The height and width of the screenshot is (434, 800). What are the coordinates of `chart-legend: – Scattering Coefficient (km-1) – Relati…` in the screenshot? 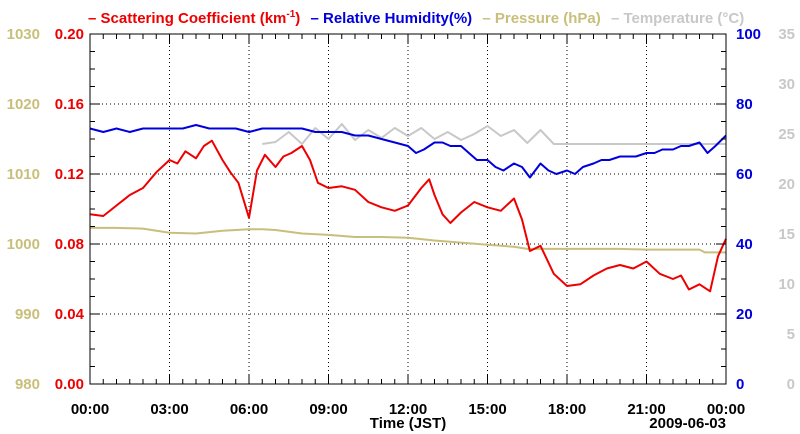 It's located at (416, 18).